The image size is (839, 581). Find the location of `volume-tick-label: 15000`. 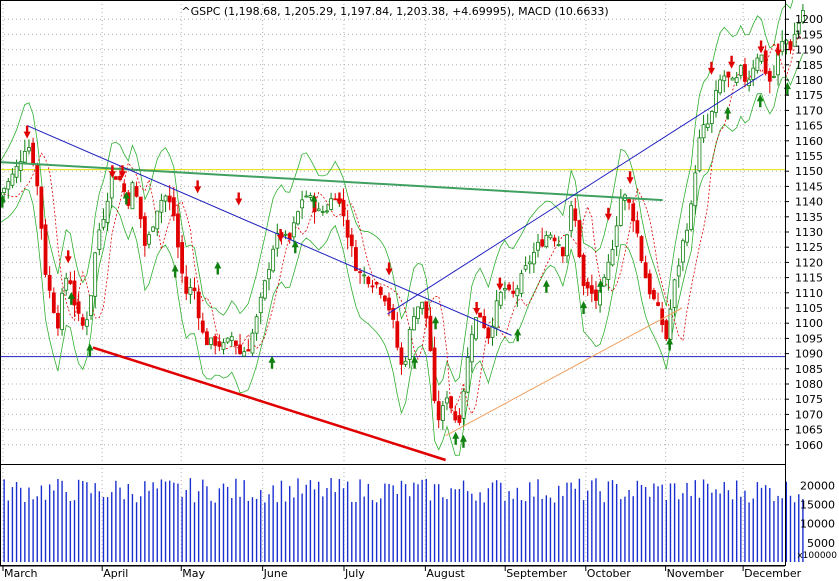

volume-tick-label: 15000 is located at coordinates (817, 505).